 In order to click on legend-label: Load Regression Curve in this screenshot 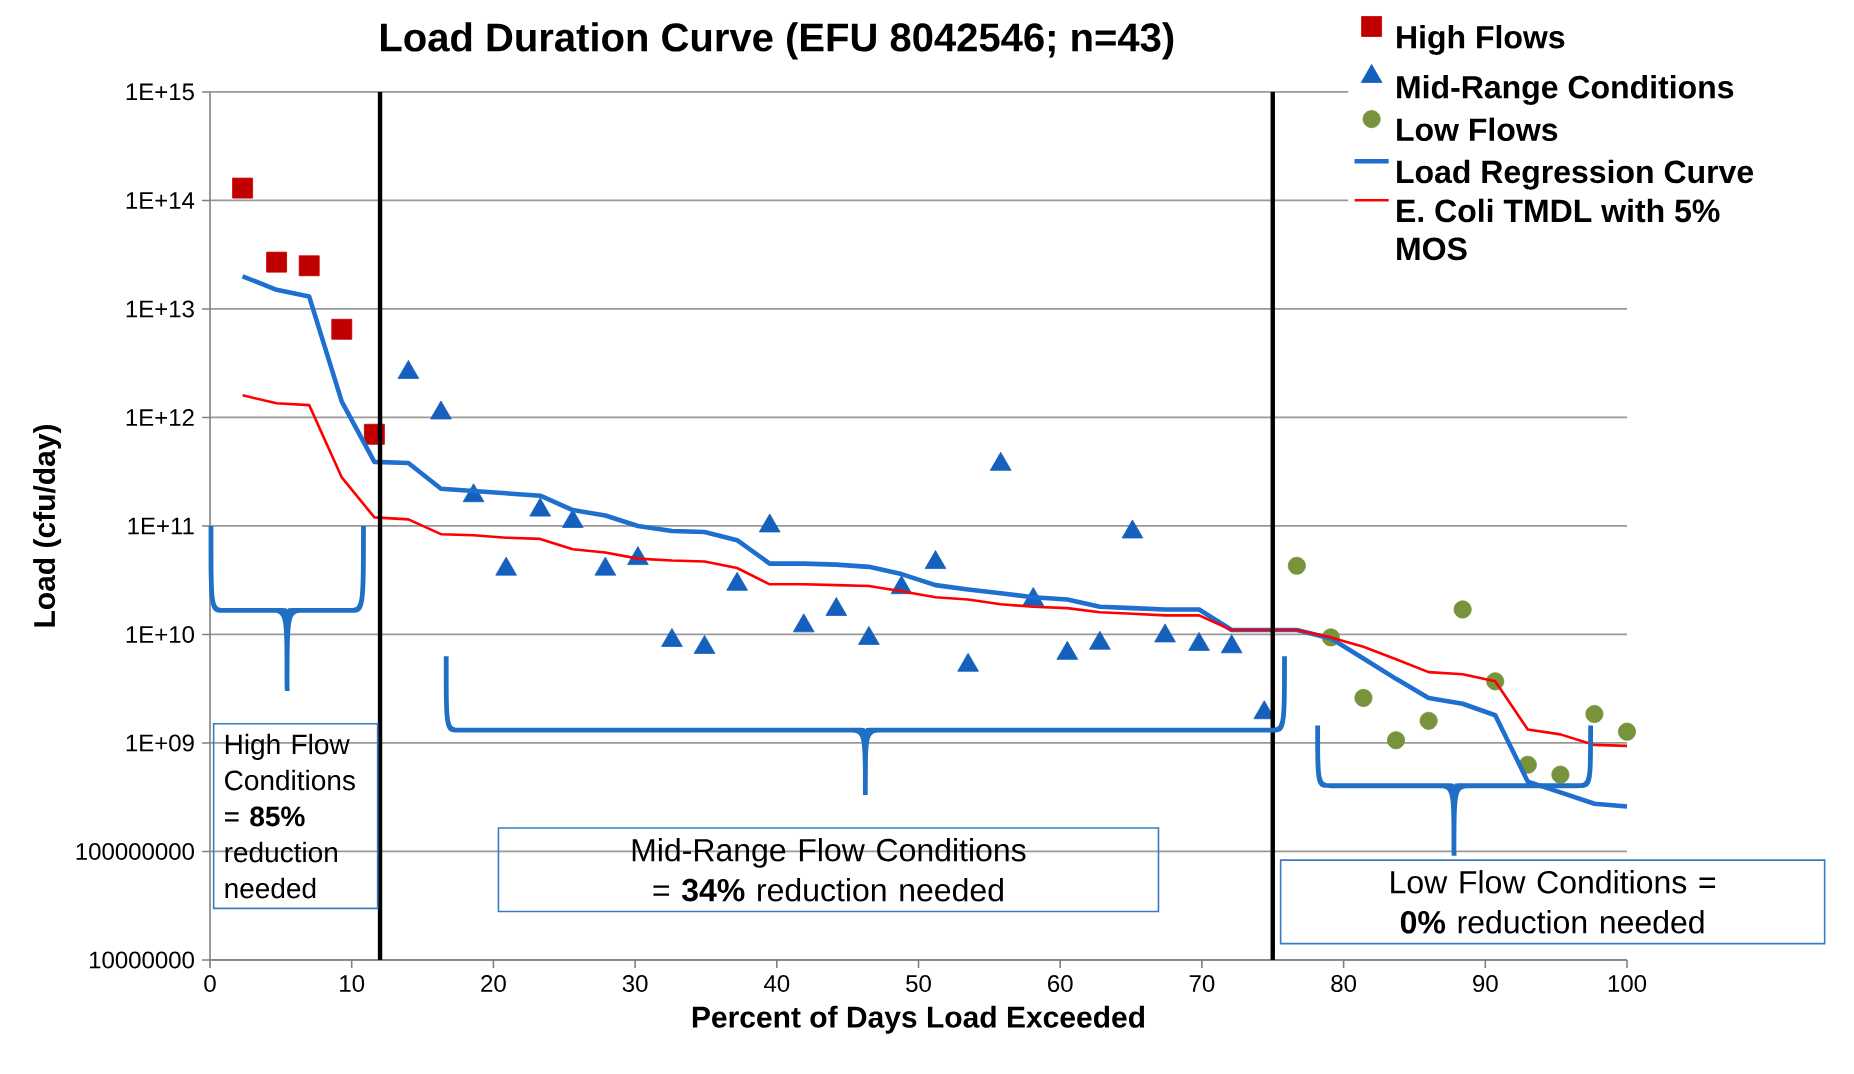, I will do `click(1575, 174)`.